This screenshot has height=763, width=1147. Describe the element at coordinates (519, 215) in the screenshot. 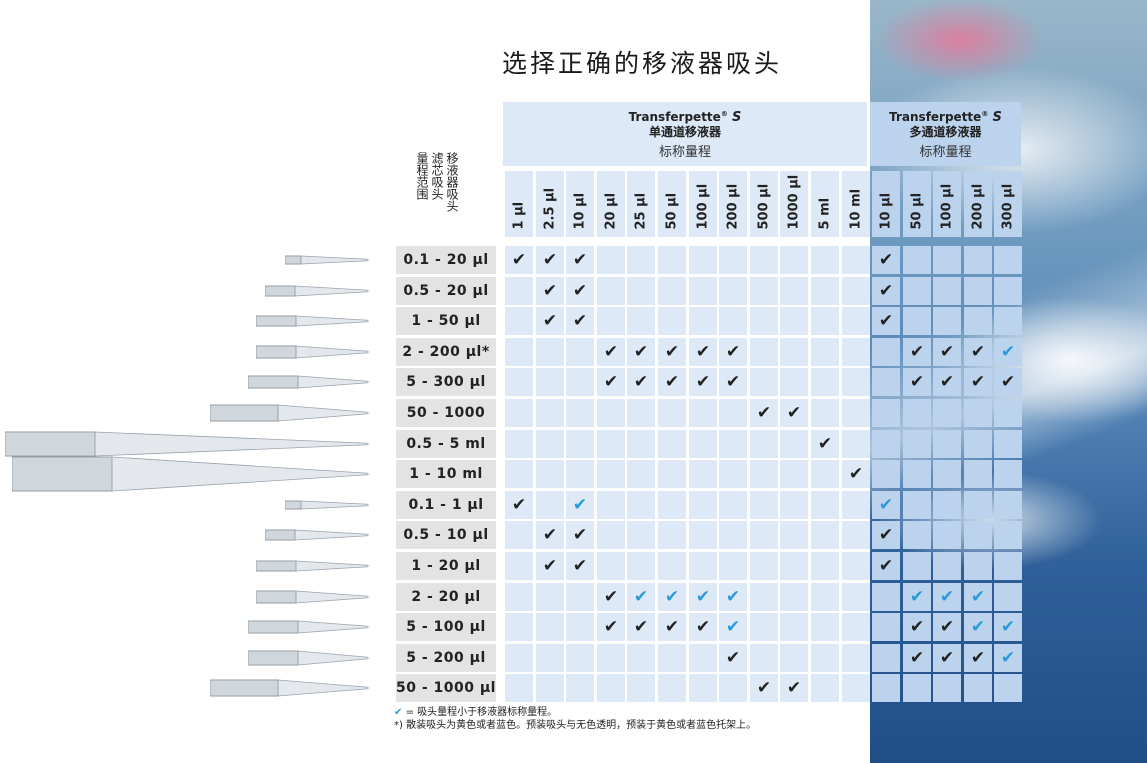

I see `column-header-label: 1 µl` at that location.